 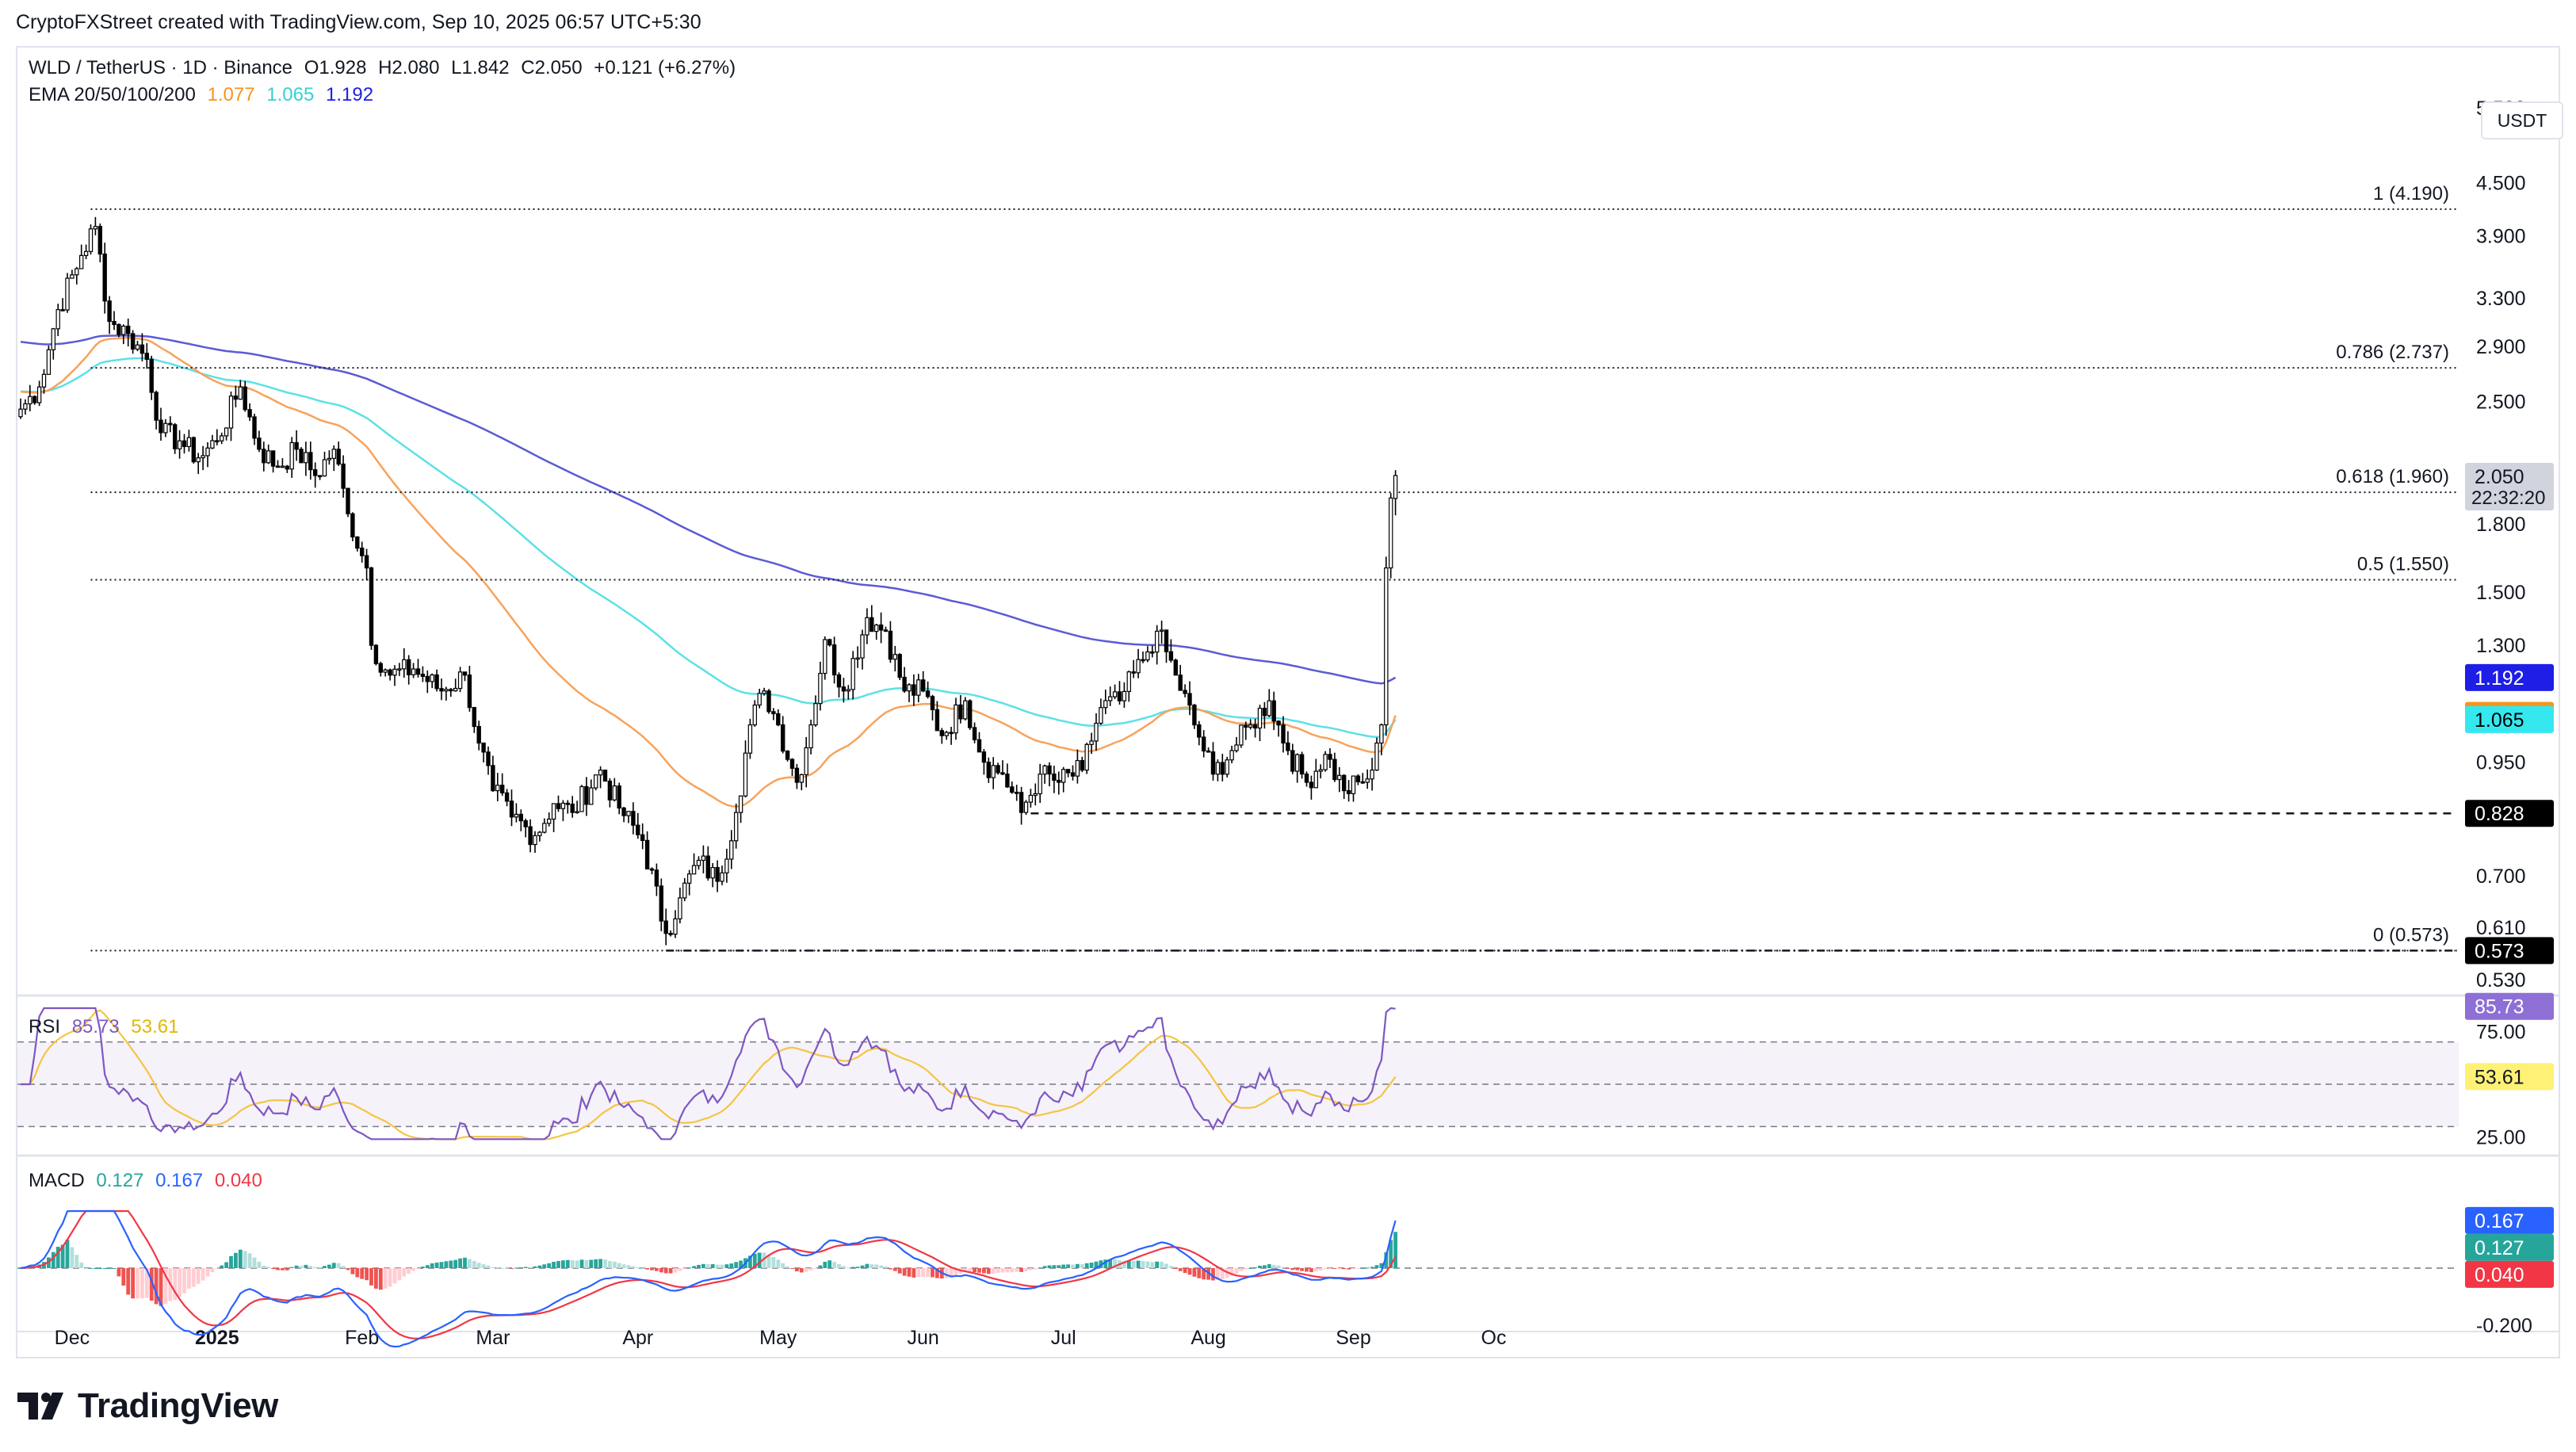 What do you see at coordinates (2509, 1006) in the screenshot?
I see `rsi-value-tag` at bounding box center [2509, 1006].